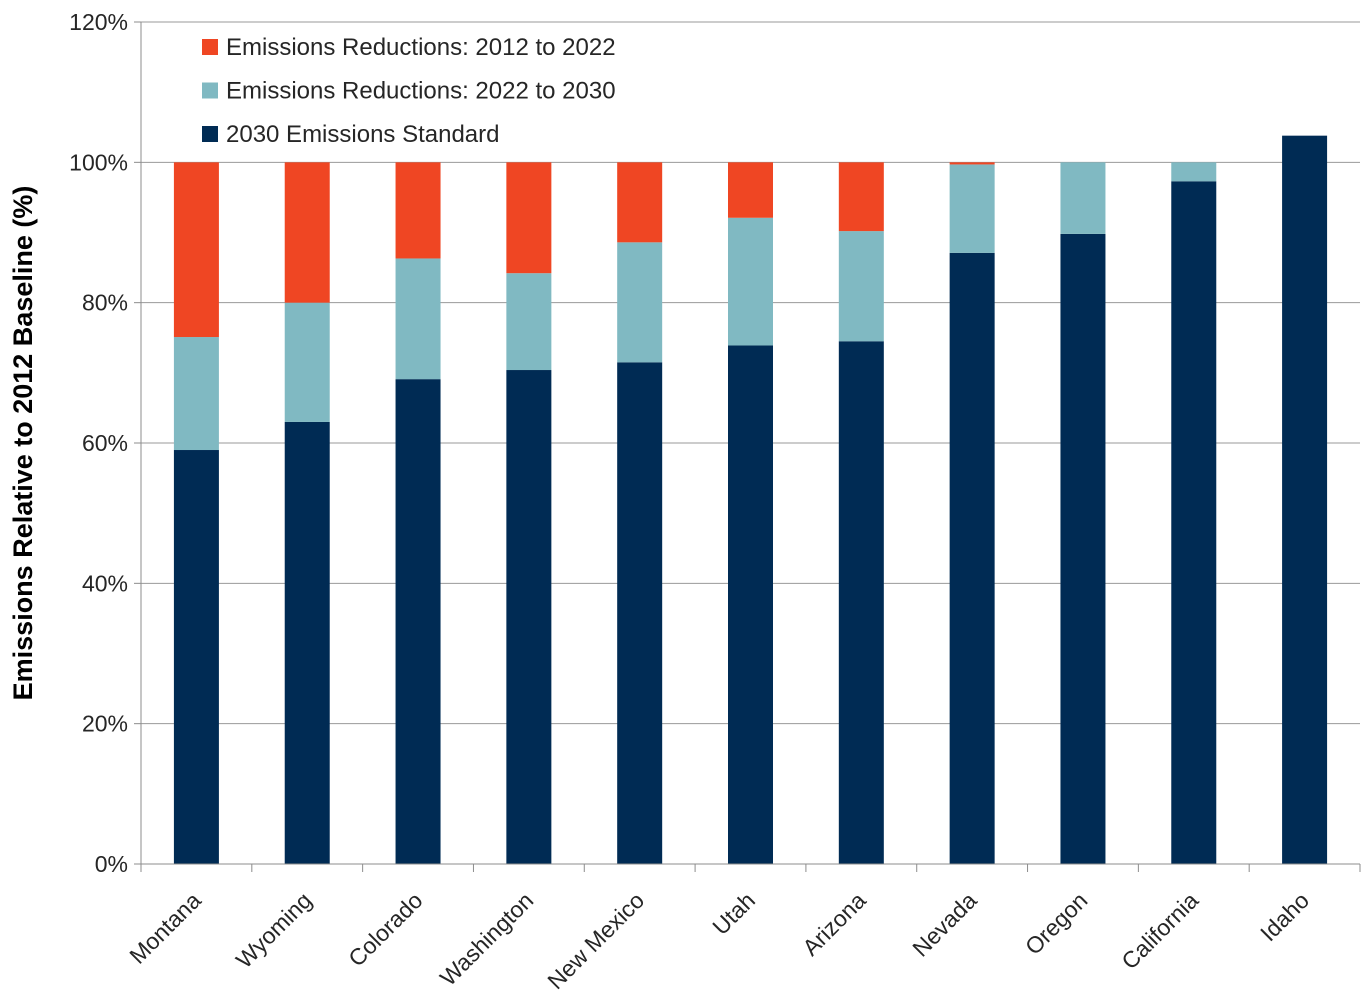  Describe the element at coordinates (385, 929) in the screenshot. I see `x-tick-label: Colorado` at that location.